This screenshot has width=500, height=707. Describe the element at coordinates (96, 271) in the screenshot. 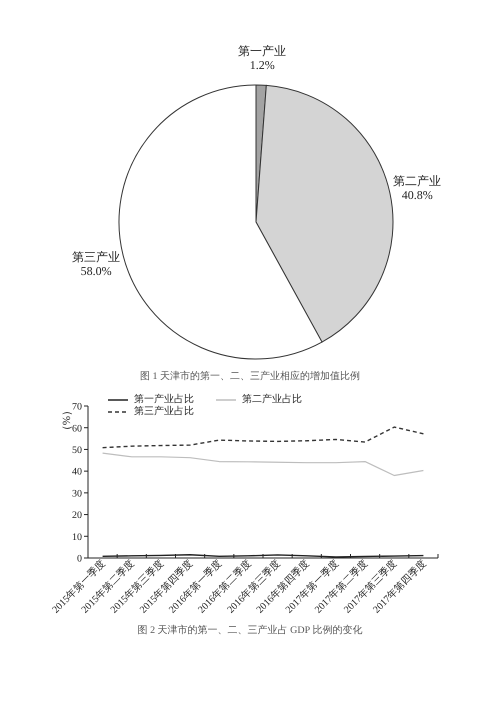

I see `data-label: 58.0%` at that location.